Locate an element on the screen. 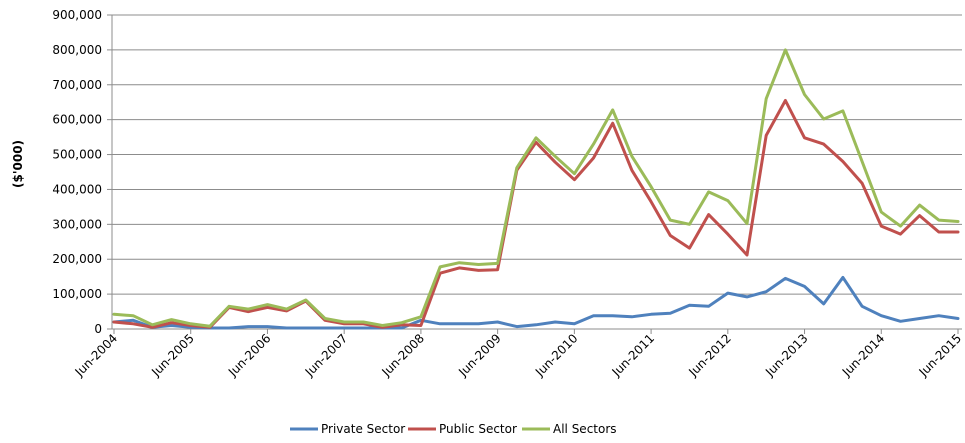  legend-item-all-sectors: All Sectors is located at coordinates (569, 429).